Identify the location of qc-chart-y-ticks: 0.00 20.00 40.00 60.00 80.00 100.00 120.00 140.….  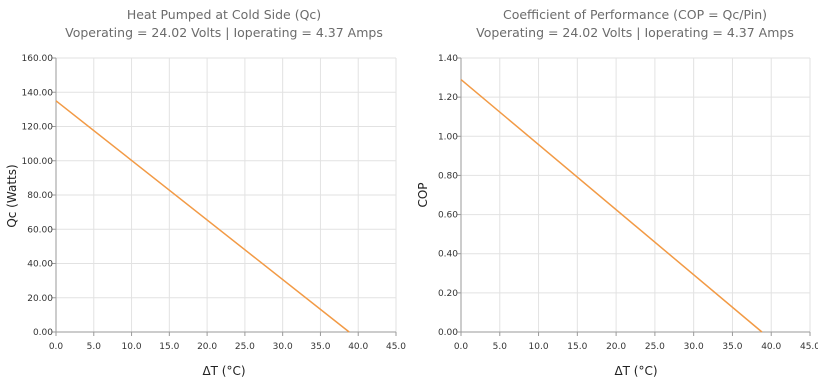
(39, 196).